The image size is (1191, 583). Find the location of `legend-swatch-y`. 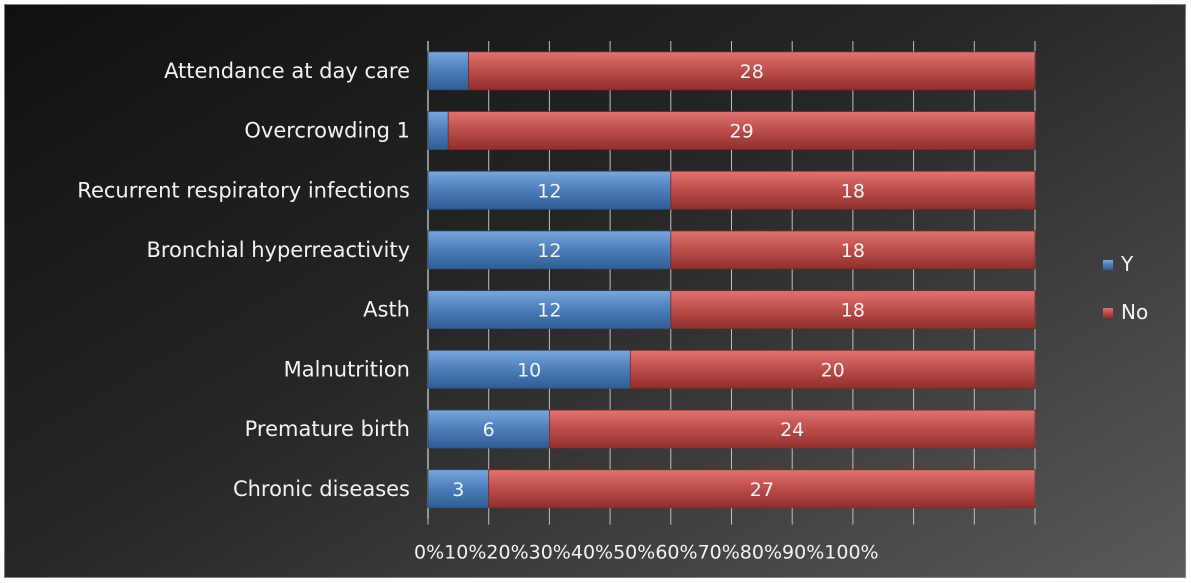

legend-swatch-y is located at coordinates (1108, 265).